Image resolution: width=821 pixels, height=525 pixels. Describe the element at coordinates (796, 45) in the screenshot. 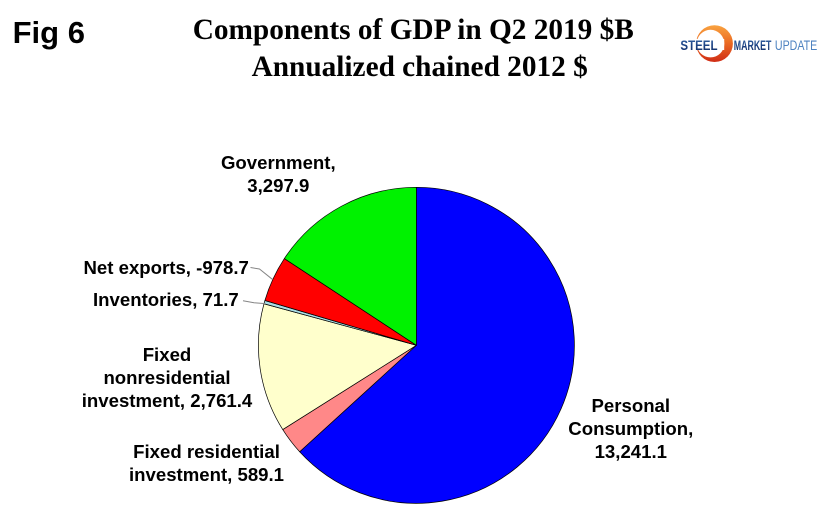

I see `svg-text: UPDATE` at that location.